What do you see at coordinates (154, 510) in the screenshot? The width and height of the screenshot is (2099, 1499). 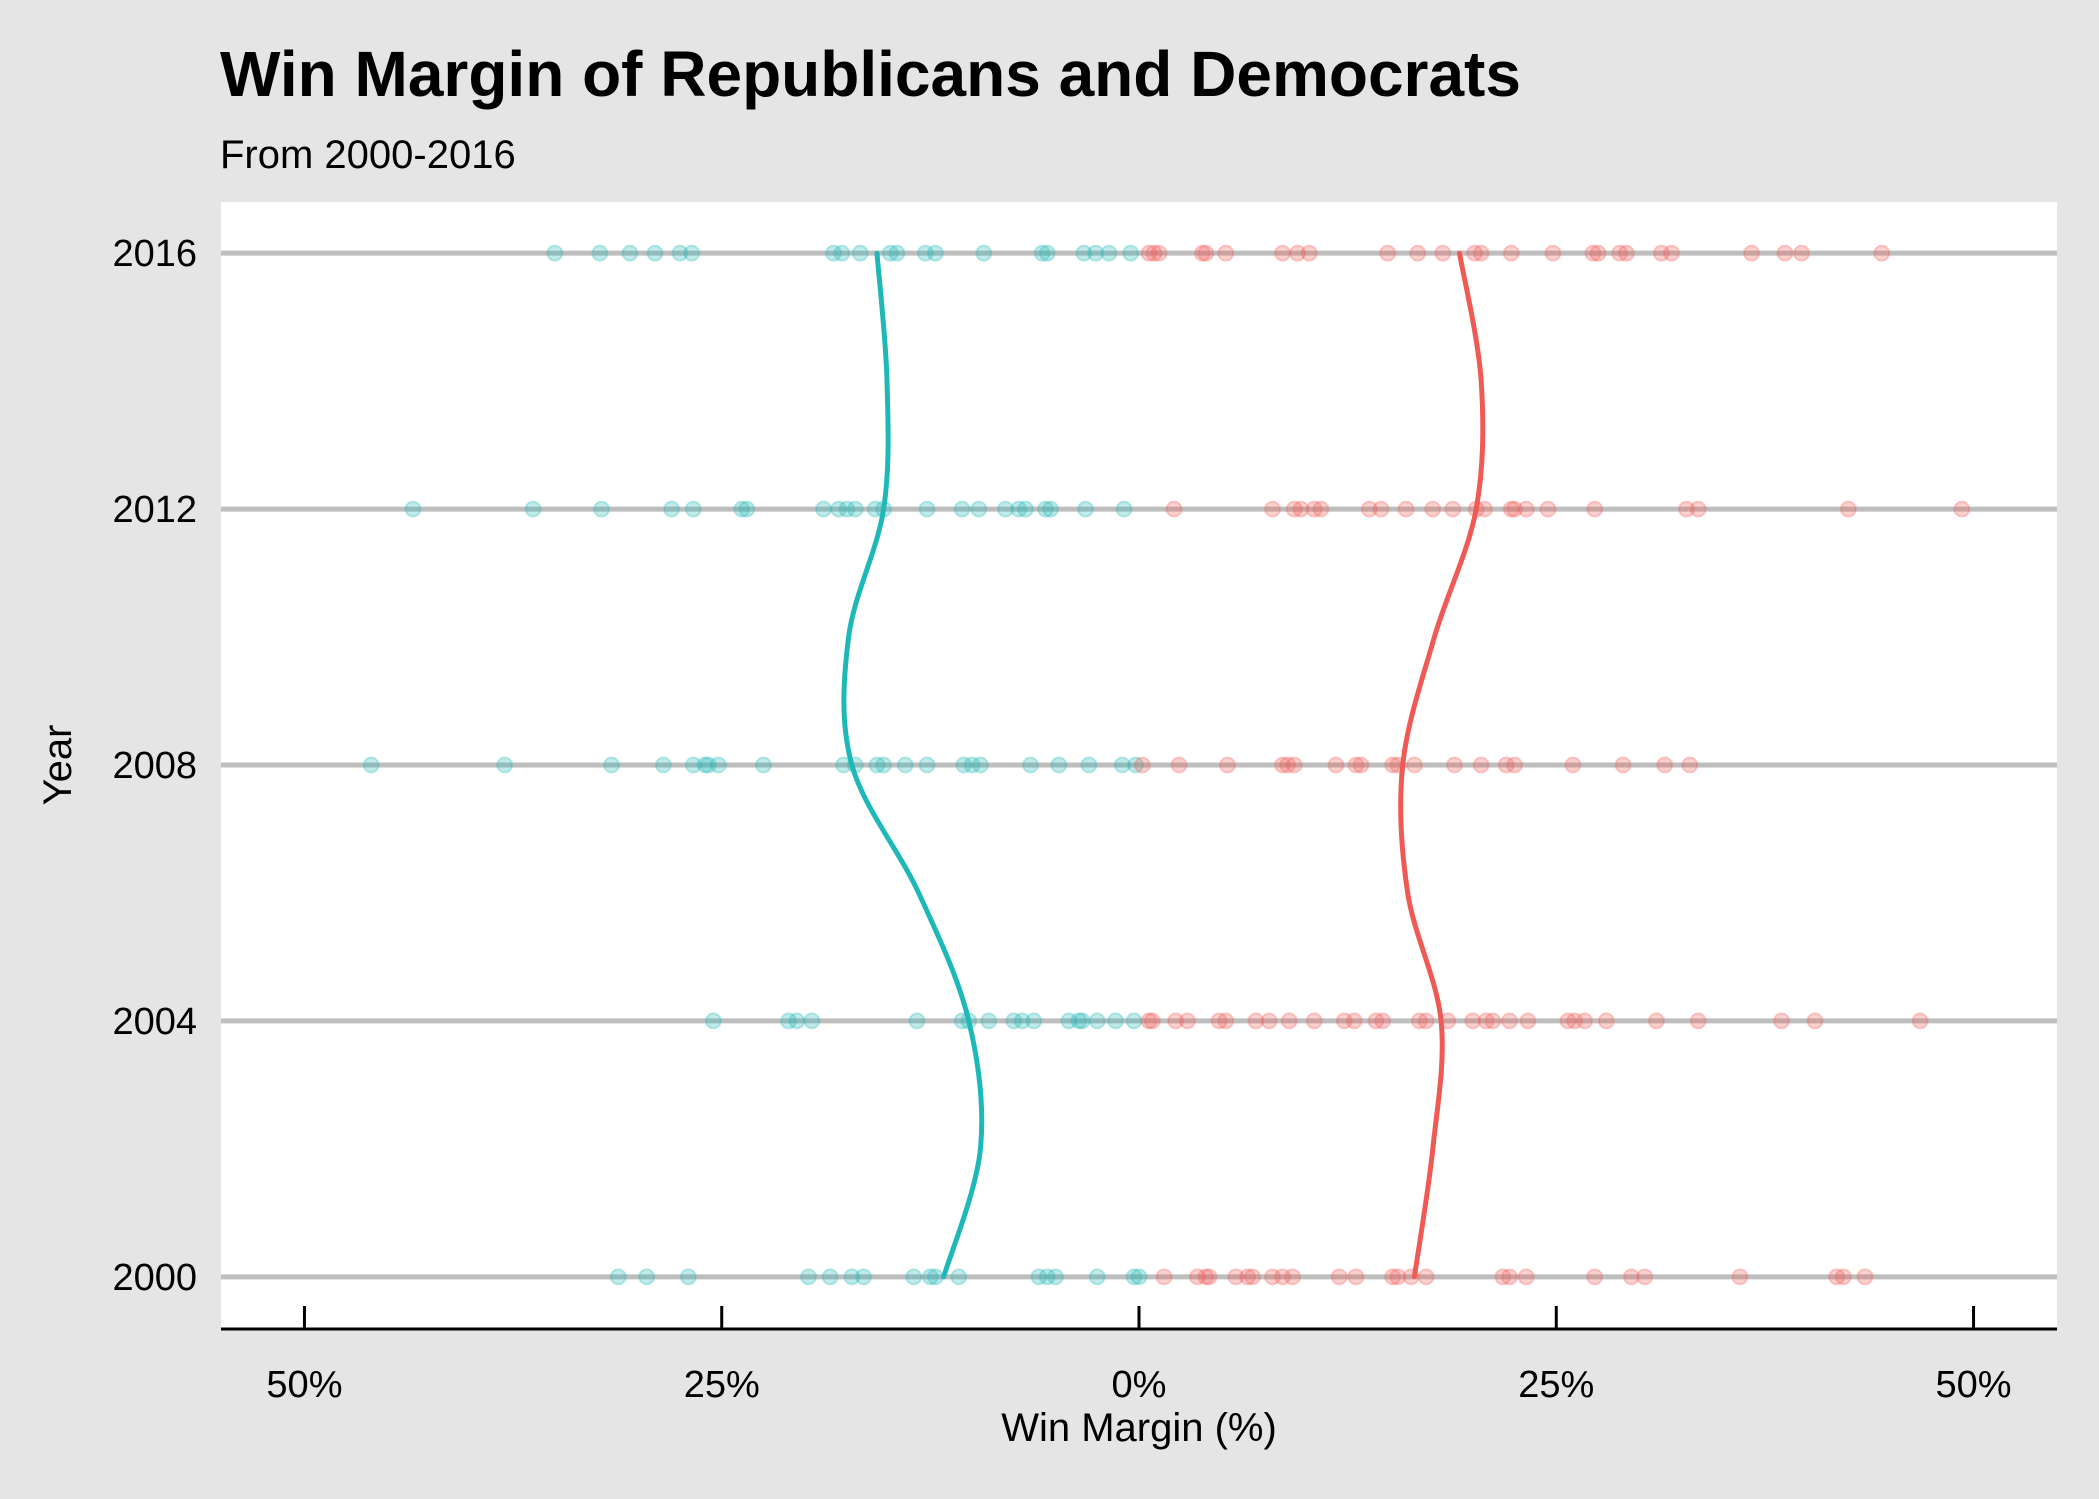 I see `y-tick-label: 2012` at bounding box center [154, 510].